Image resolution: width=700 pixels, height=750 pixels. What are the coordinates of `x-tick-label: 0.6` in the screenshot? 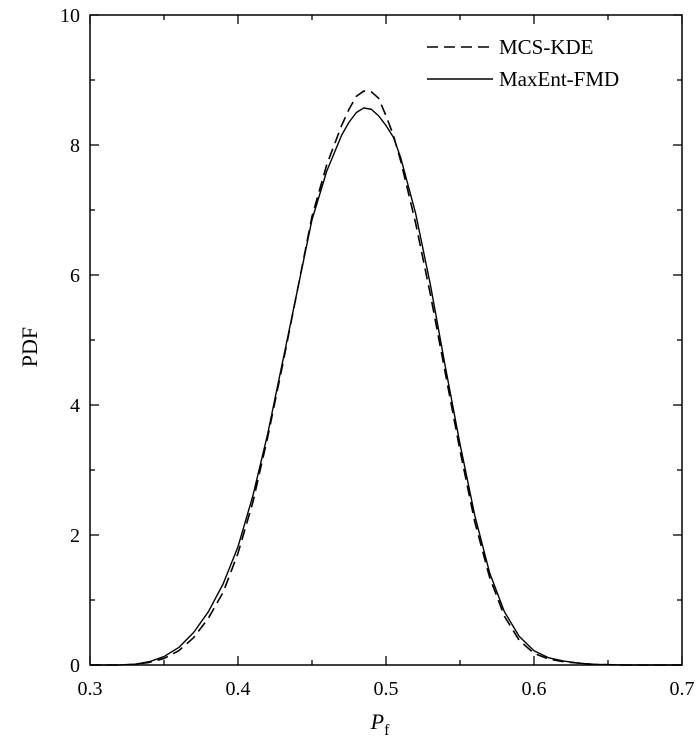 It's located at (534, 689).